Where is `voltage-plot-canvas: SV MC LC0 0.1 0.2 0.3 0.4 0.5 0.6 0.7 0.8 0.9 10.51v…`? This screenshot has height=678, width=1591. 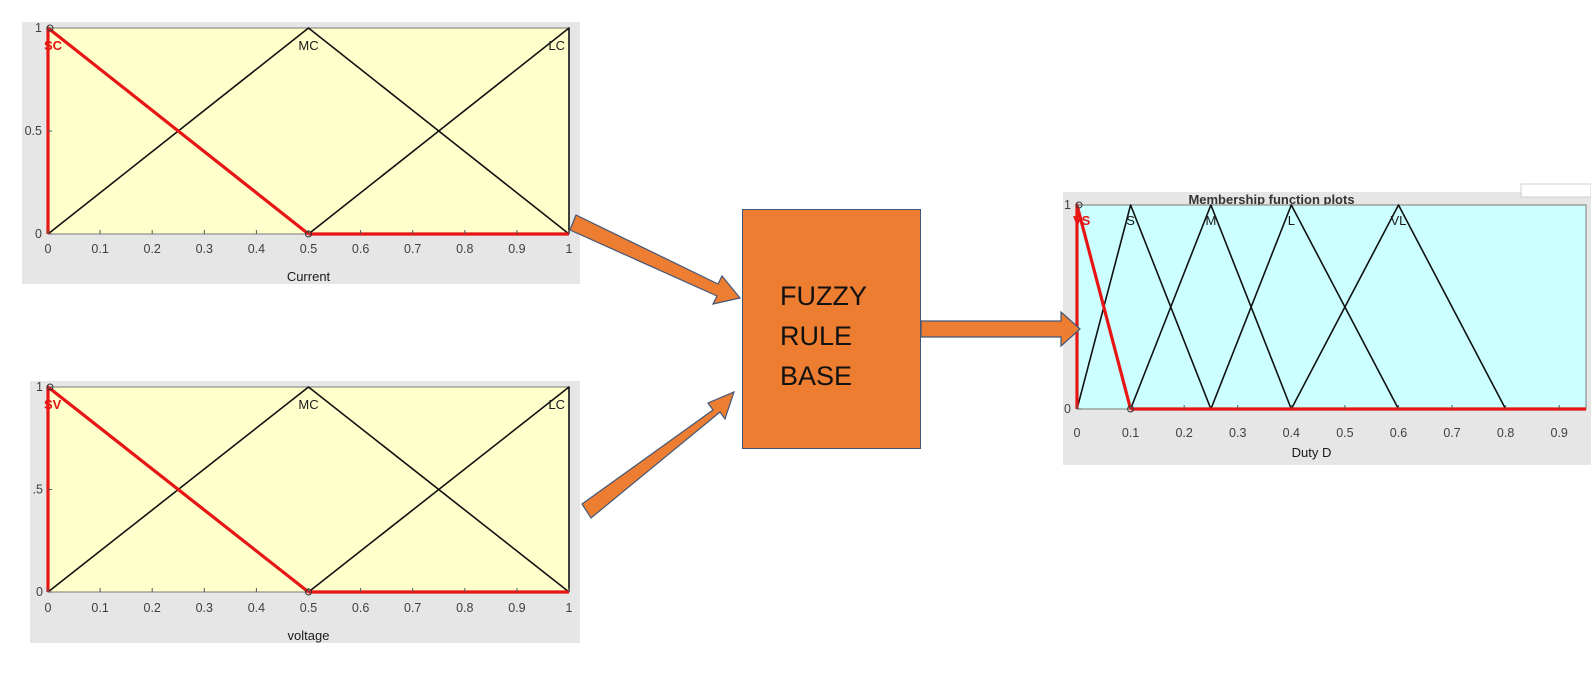 voltage-plot-canvas: SV MC LC0 0.1 0.2 0.3 0.4 0.5 0.6 0.7 0.8 0.9 10.51v… is located at coordinates (303, 511).